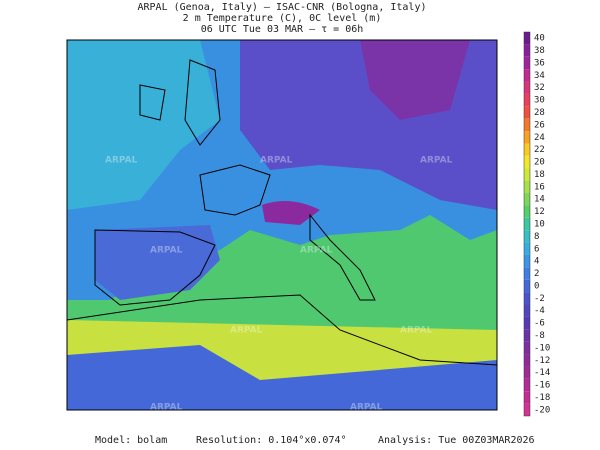 This screenshot has height=450, width=600. What do you see at coordinates (282, 29) in the screenshot?
I see `header-line: 06 UTC Tue 03 MAR — τ = 06h` at bounding box center [282, 29].